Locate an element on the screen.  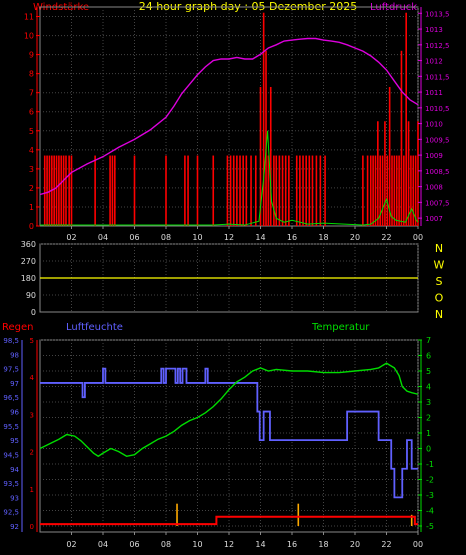
wind-tick-label: 10 is located at coordinates (29, 36).